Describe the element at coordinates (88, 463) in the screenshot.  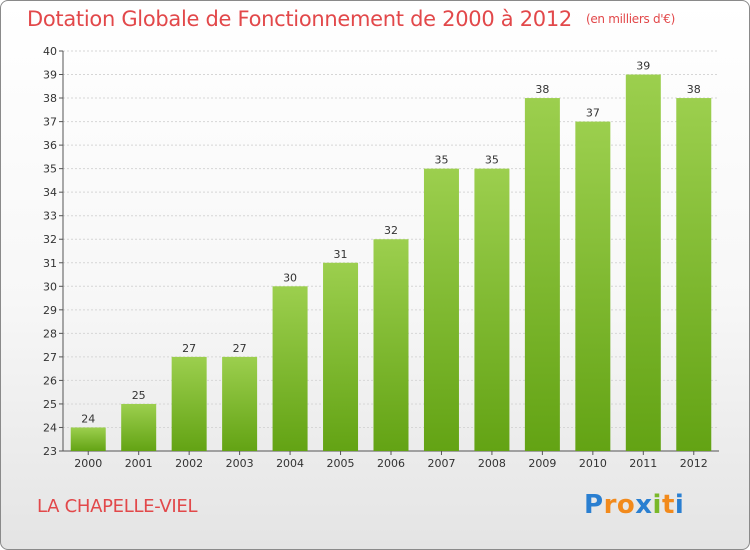
I see `x-tick-label: 2000` at that location.